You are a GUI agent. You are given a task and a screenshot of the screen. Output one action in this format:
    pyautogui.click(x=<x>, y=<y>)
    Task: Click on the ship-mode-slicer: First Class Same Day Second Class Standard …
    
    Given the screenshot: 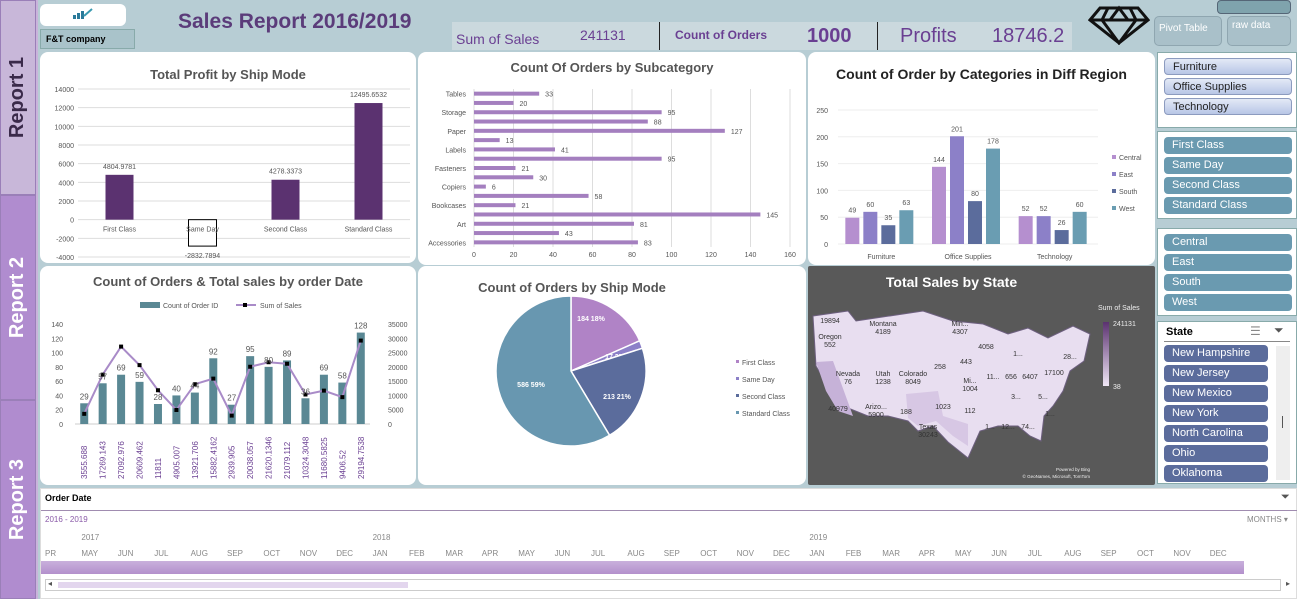 What is the action you would take?
    pyautogui.click(x=1227, y=175)
    